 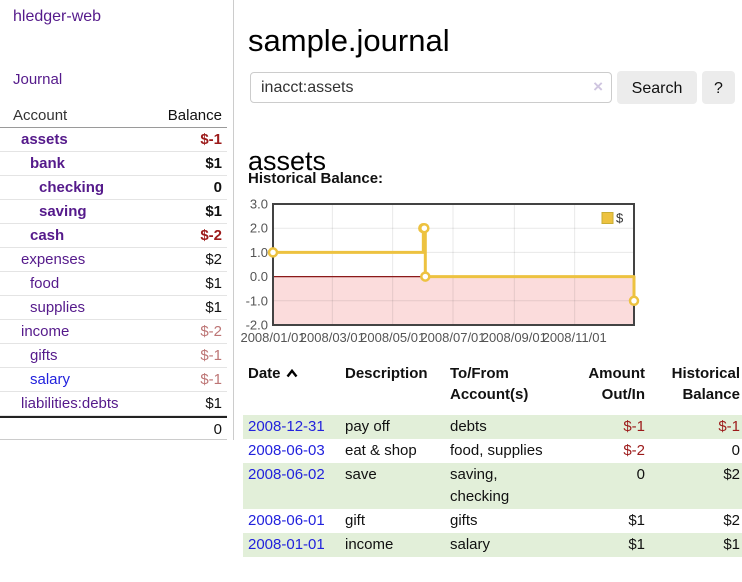 What do you see at coordinates (332, 337) in the screenshot?
I see `svg-text: 2008/03/01` at bounding box center [332, 337].